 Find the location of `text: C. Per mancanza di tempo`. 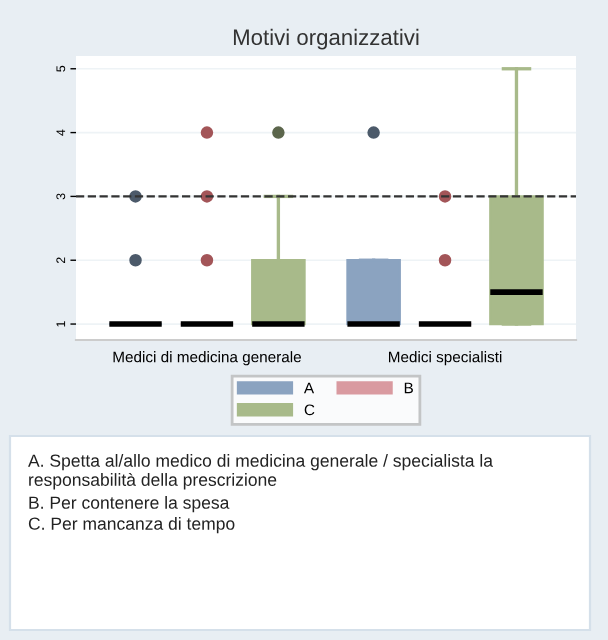

text: C. Per mancanza di tempo is located at coordinates (131, 525).